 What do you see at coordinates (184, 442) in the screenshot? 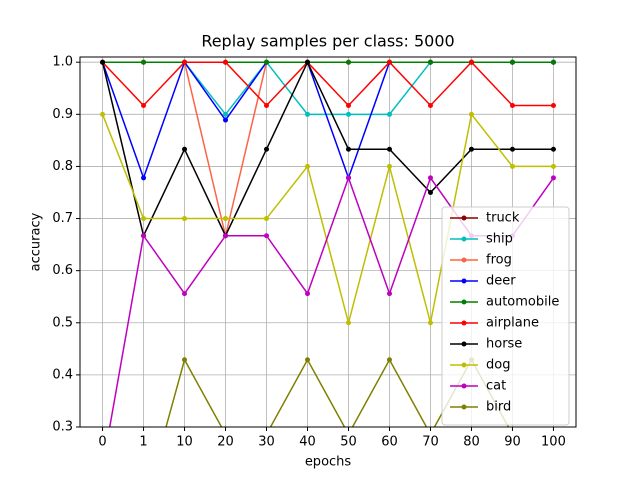
I see `x-tick-label: 10` at bounding box center [184, 442].